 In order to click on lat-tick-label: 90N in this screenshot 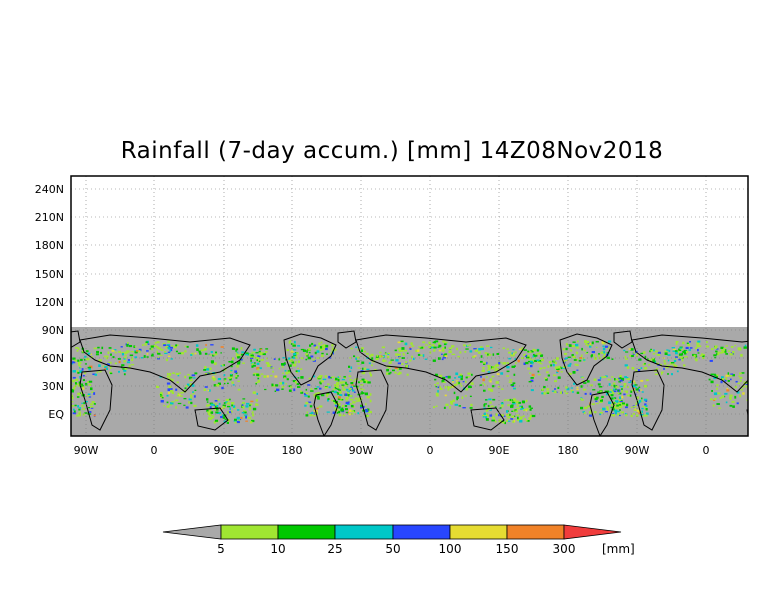, I will do `click(53, 330)`.